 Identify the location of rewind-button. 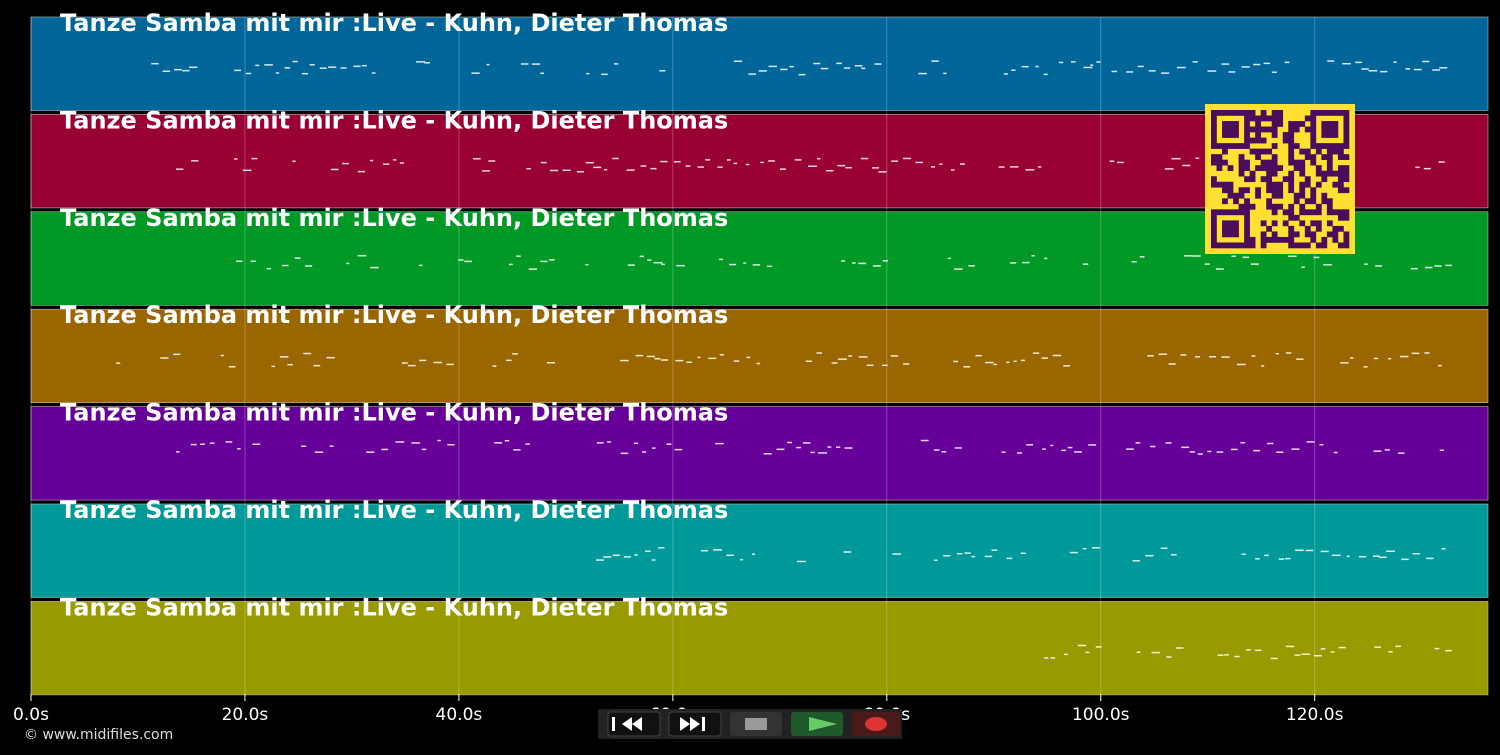
(634, 724).